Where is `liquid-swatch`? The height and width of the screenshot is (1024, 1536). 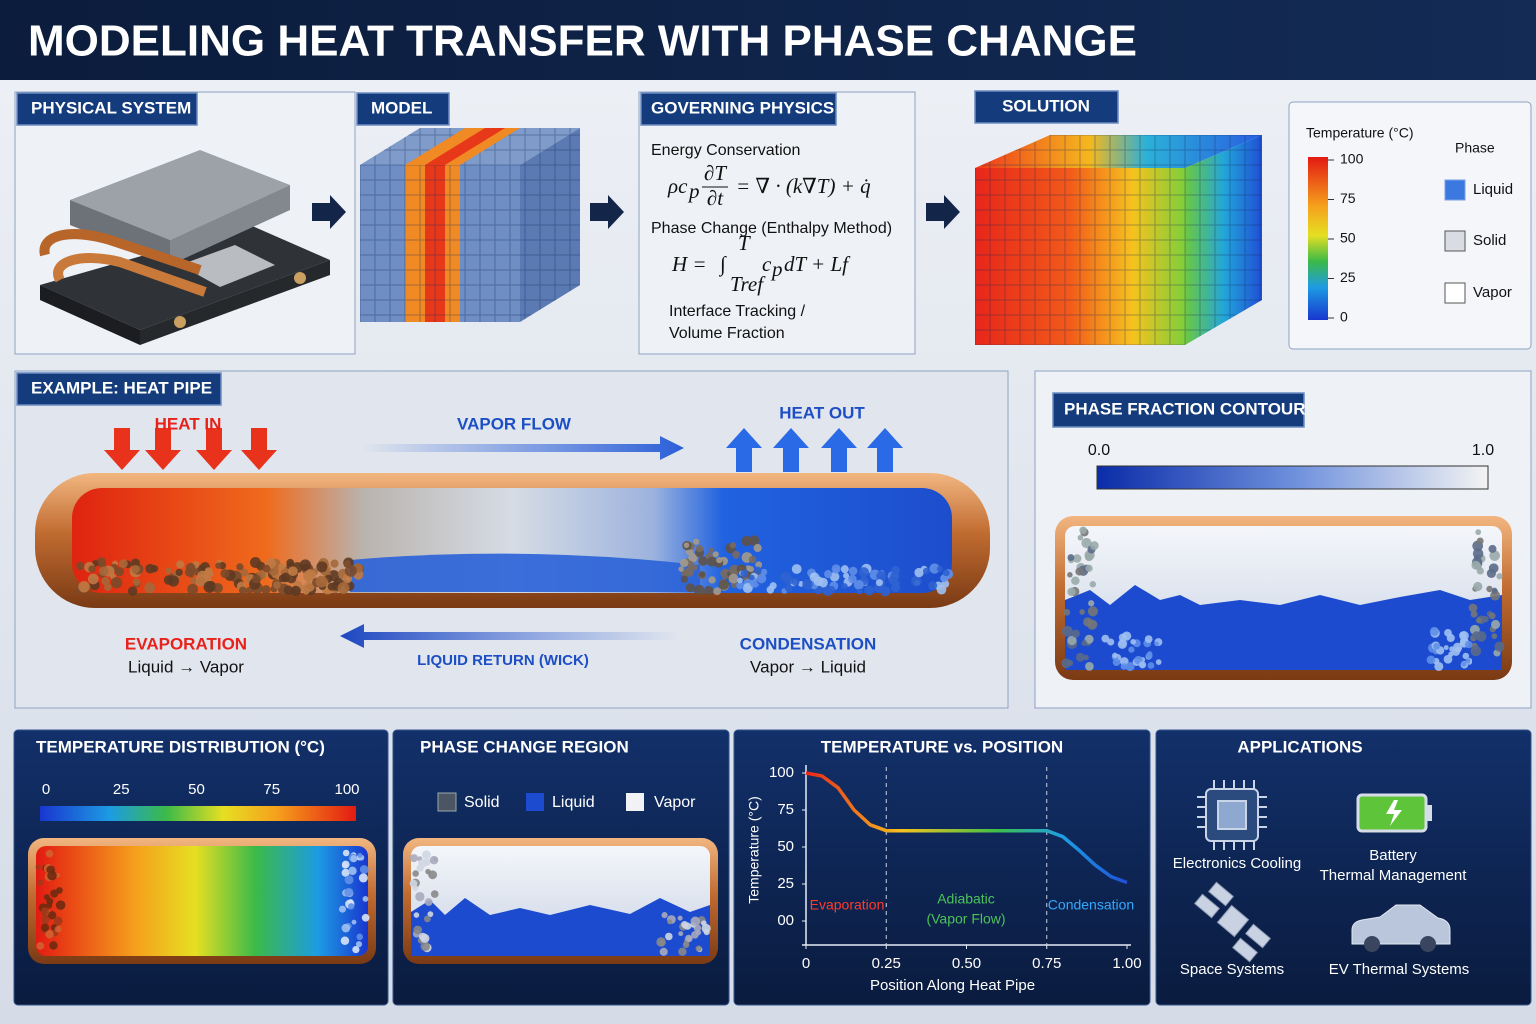
liquid-swatch is located at coordinates (535, 802).